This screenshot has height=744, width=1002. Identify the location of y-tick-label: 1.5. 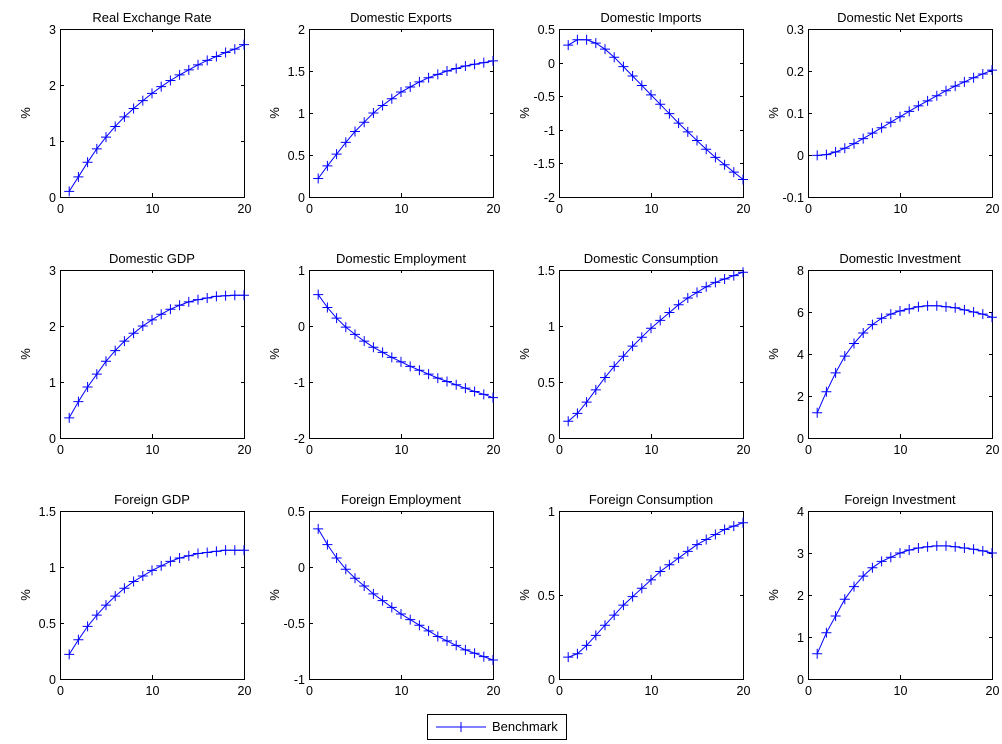
(546, 271).